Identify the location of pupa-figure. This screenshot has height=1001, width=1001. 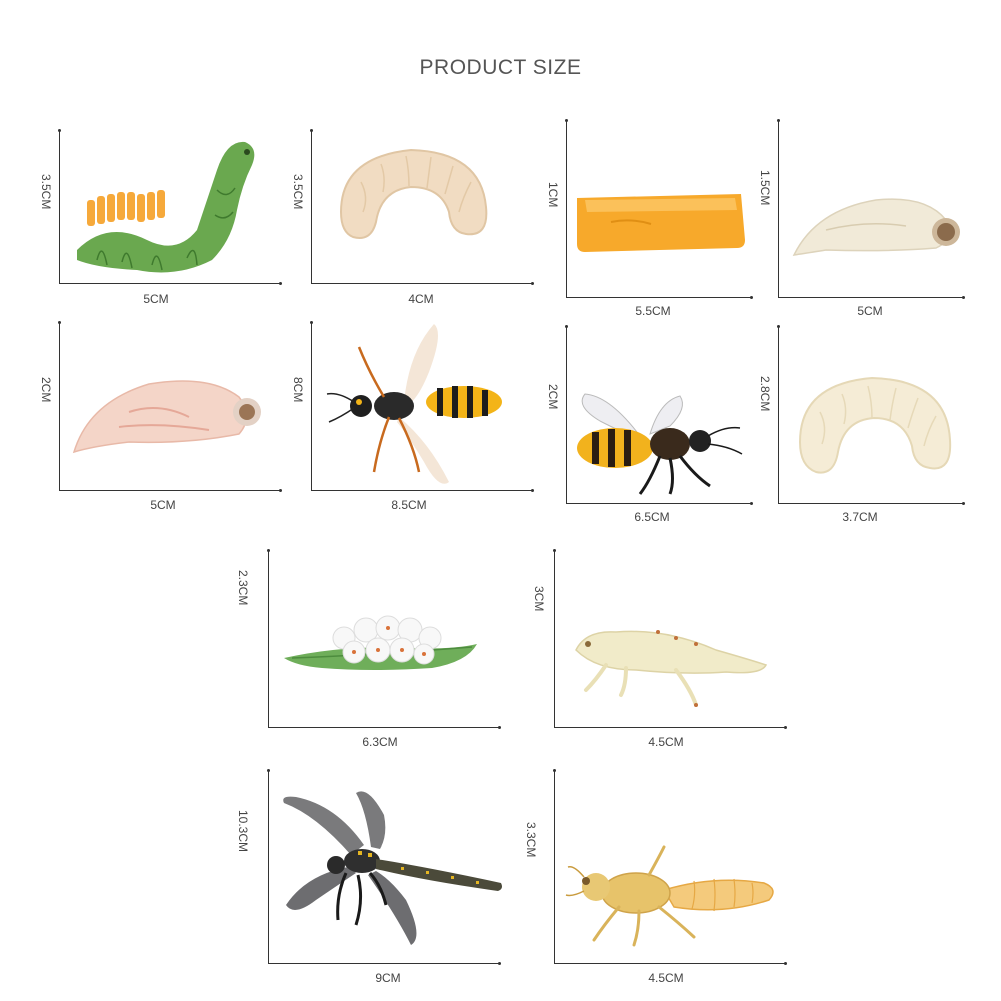
(166, 417).